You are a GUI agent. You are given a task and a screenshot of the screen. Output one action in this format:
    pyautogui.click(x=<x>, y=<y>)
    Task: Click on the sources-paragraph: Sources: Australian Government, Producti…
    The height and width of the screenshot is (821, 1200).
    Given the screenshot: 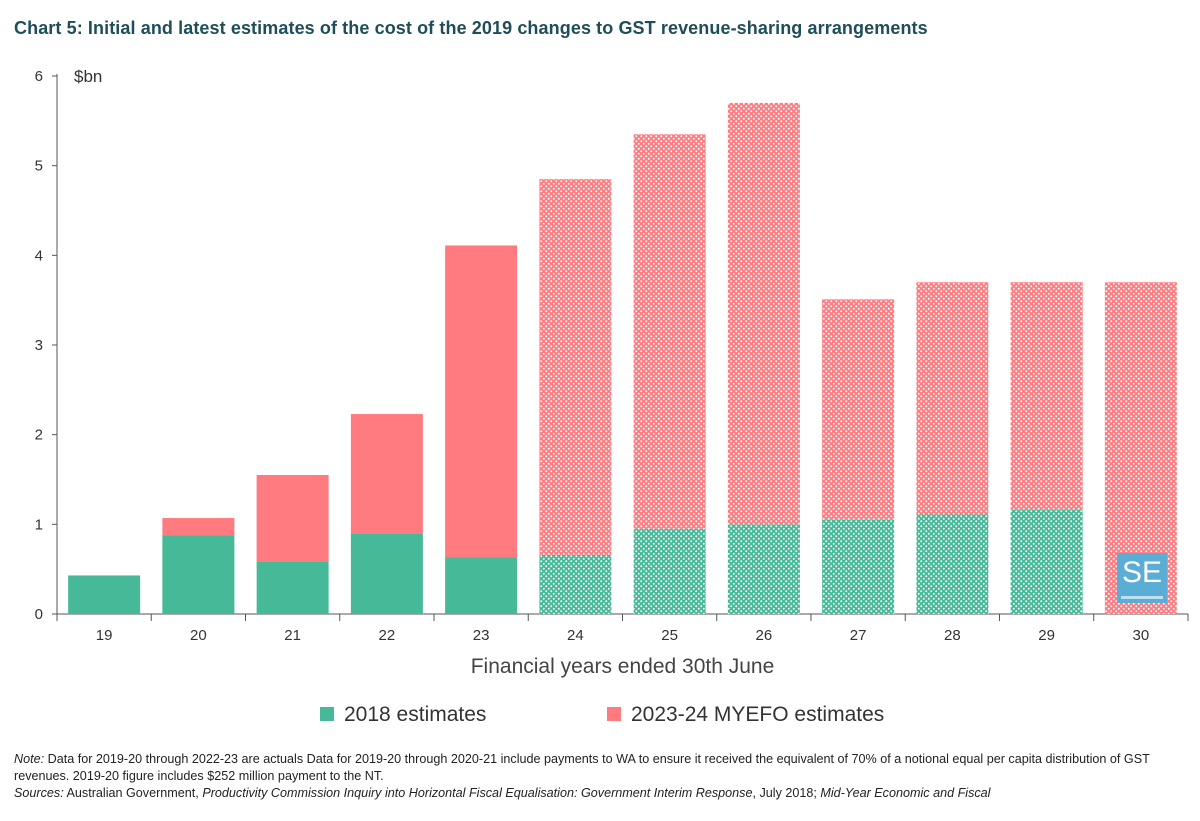 What is the action you would take?
    pyautogui.click(x=602, y=793)
    